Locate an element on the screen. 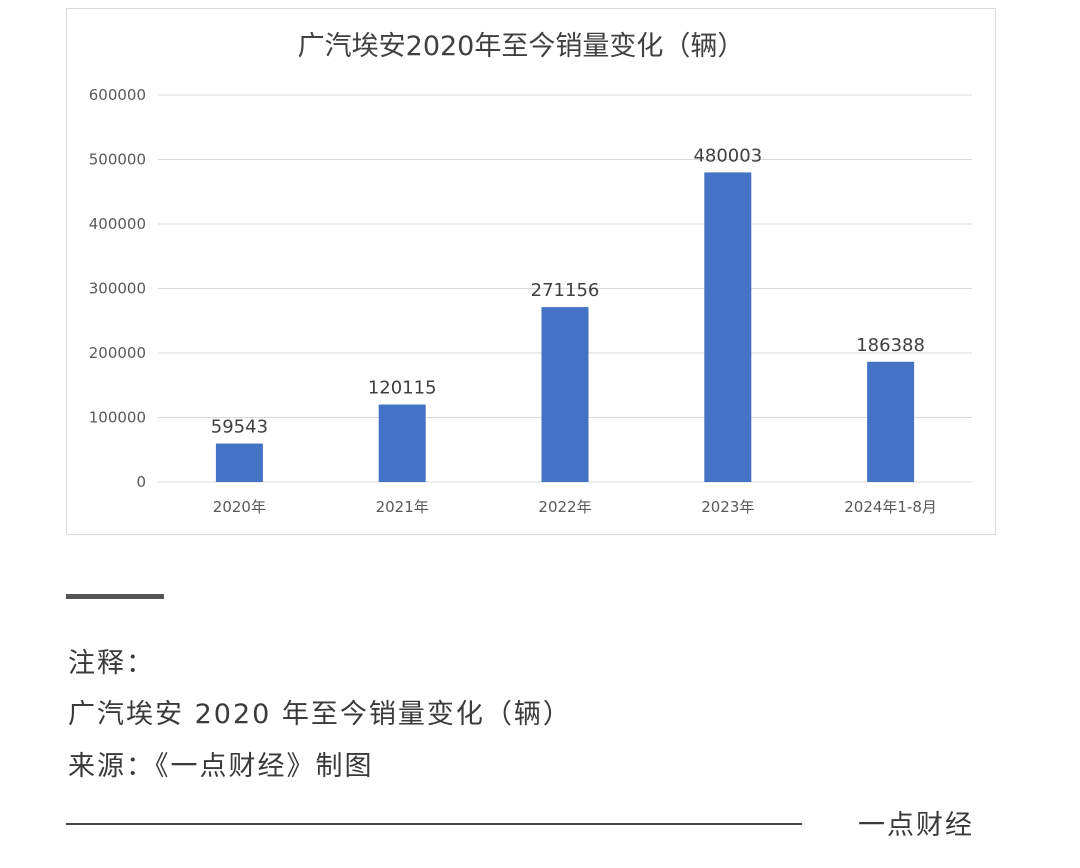  x-tick-label: 2024年1-8月 is located at coordinates (890, 507).